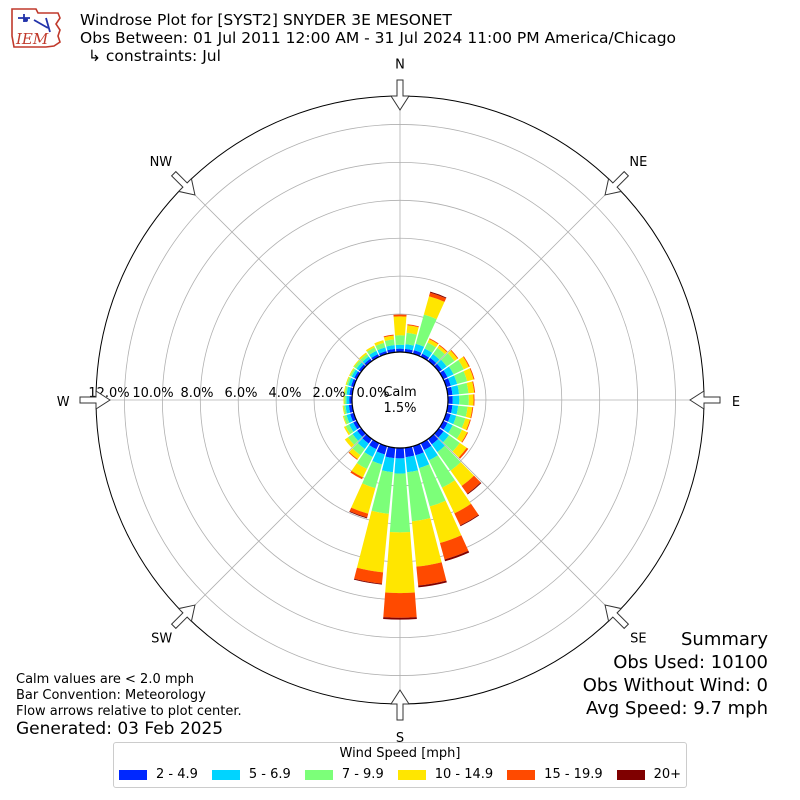 Image resolution: width=800 pixels, height=800 pixels. I want to click on summary-obs-without-wind: Obs Without Wind: 0, so click(675, 685).